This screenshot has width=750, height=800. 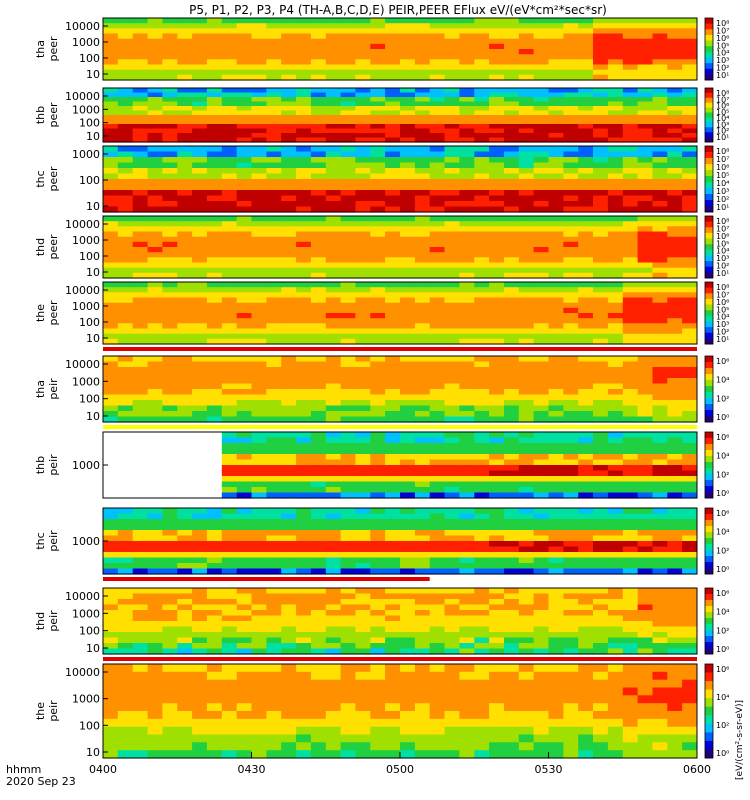 I want to click on colorbar-tick-label: 10⁵, so click(x=722, y=45).